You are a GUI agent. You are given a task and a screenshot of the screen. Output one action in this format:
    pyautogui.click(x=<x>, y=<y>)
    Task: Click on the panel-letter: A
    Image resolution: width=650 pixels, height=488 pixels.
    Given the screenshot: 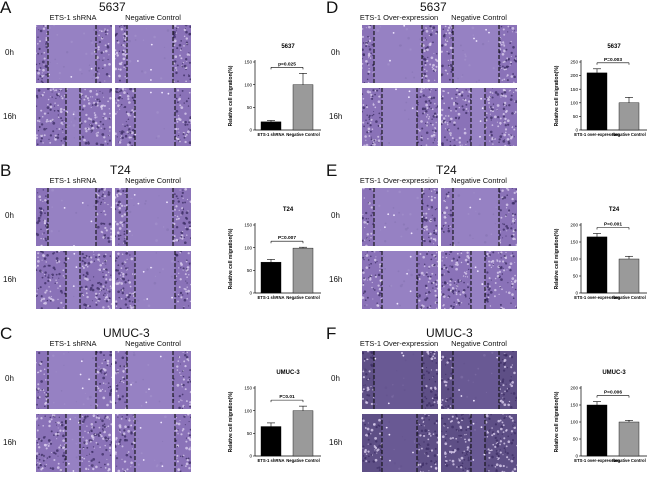 What is the action you would take?
    pyautogui.click(x=6, y=8)
    